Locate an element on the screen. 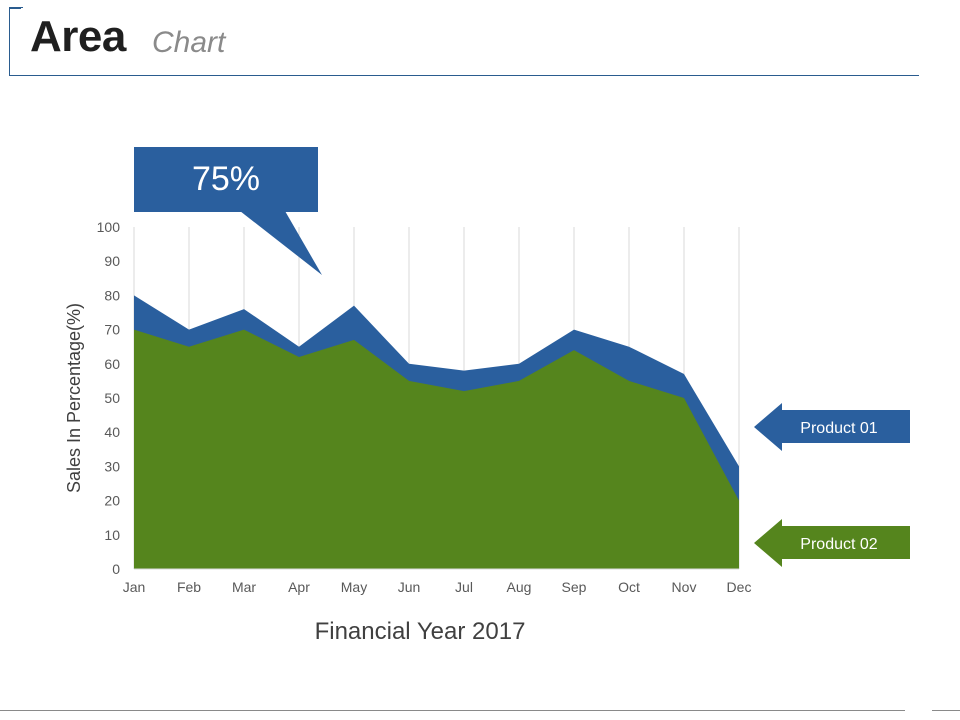 The width and height of the screenshot is (960, 720). y-tick-label: 30 is located at coordinates (112, 466).